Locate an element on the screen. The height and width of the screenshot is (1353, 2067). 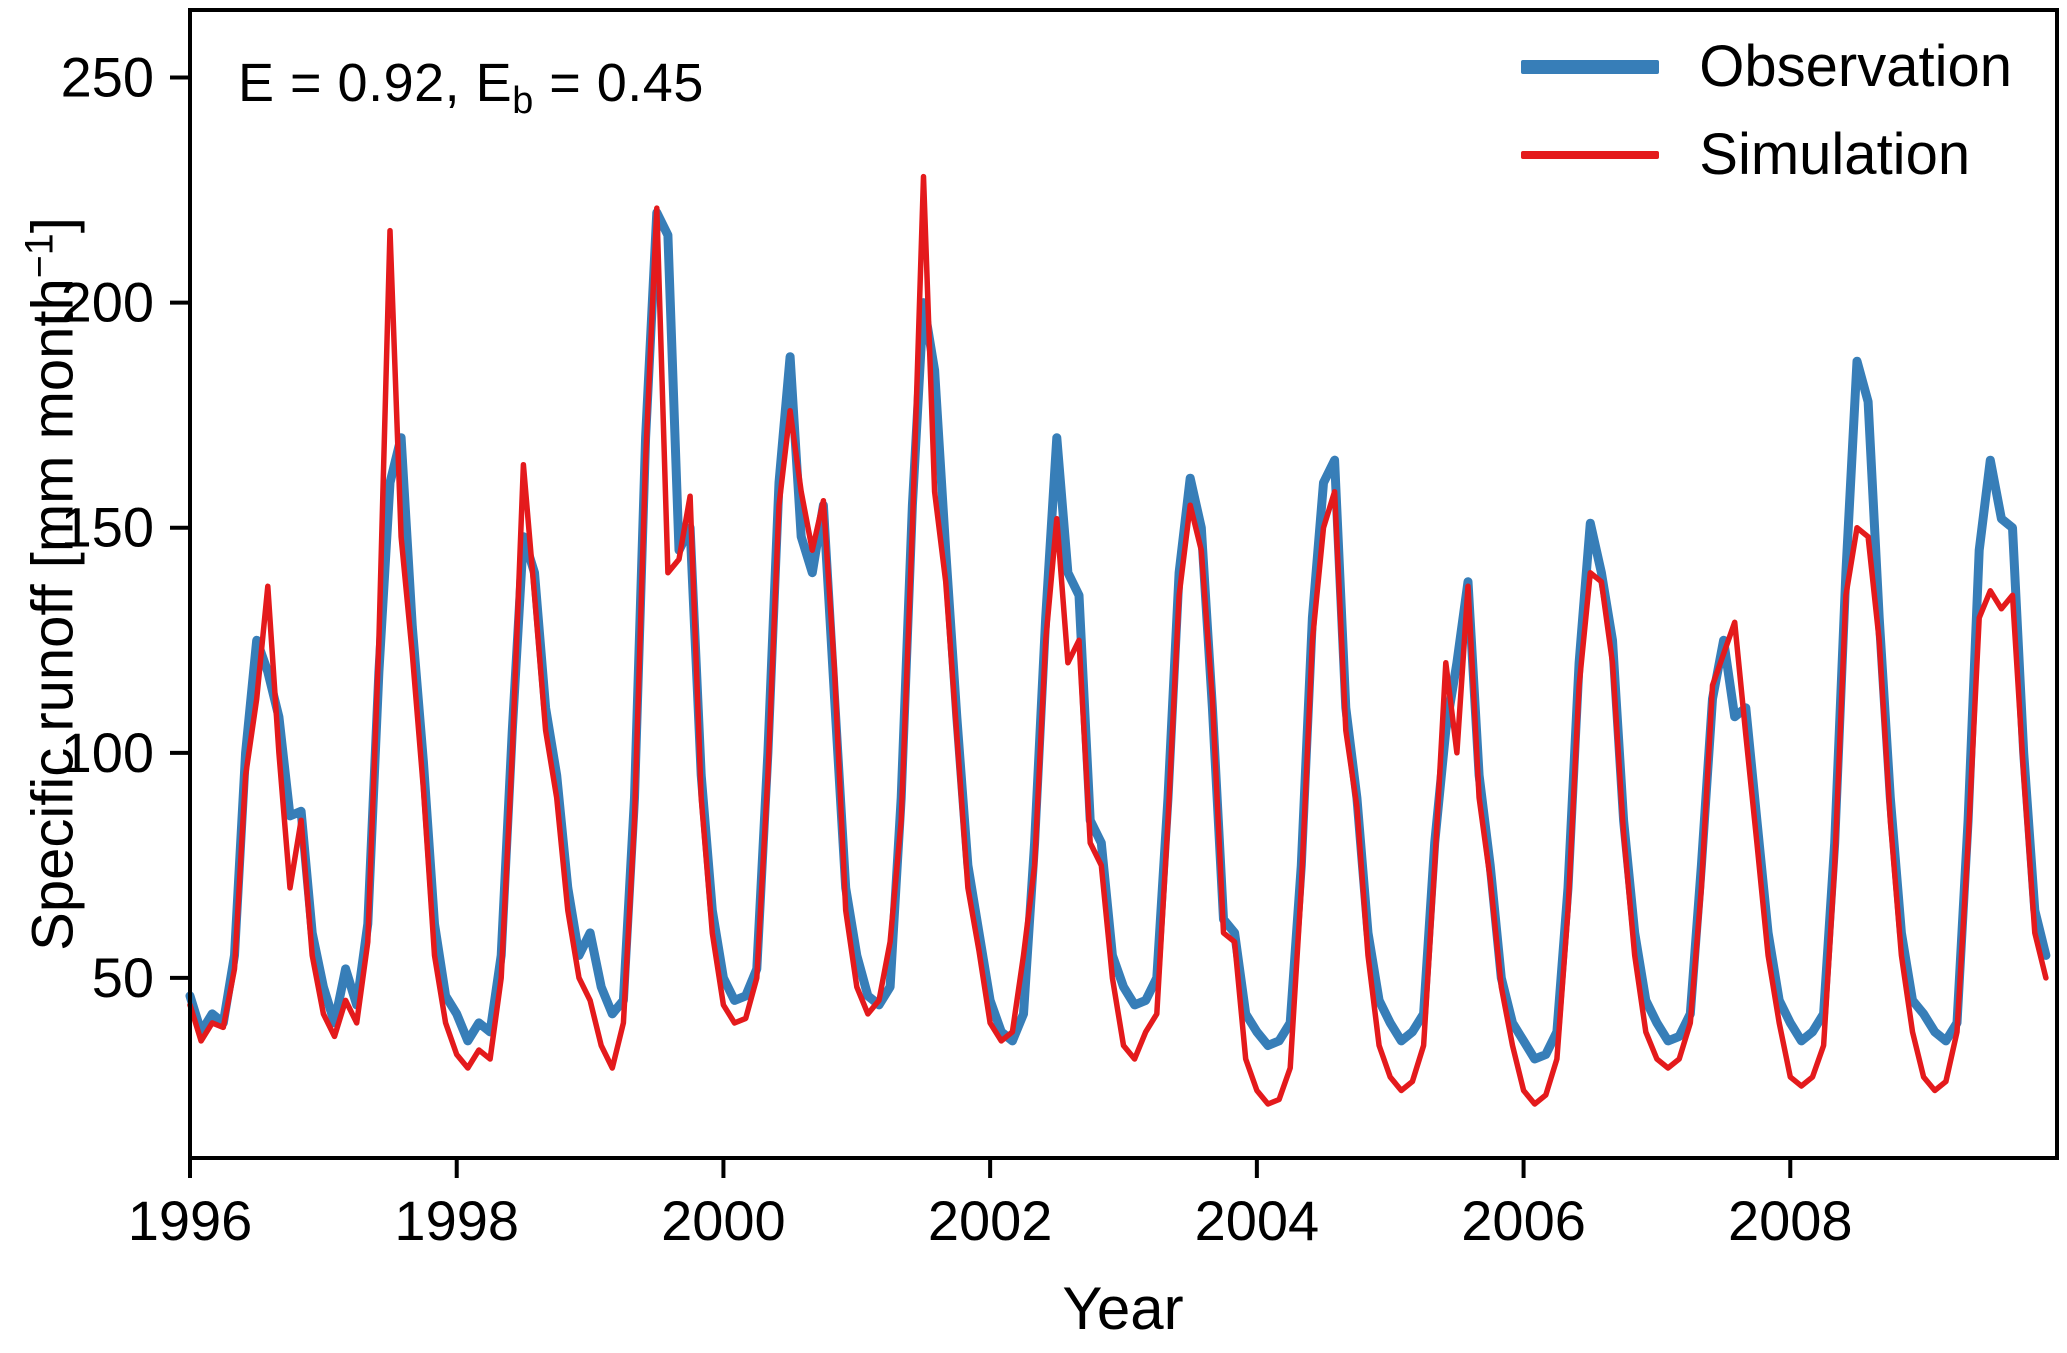
x-tick-label: 2006 is located at coordinates (1523, 1220).